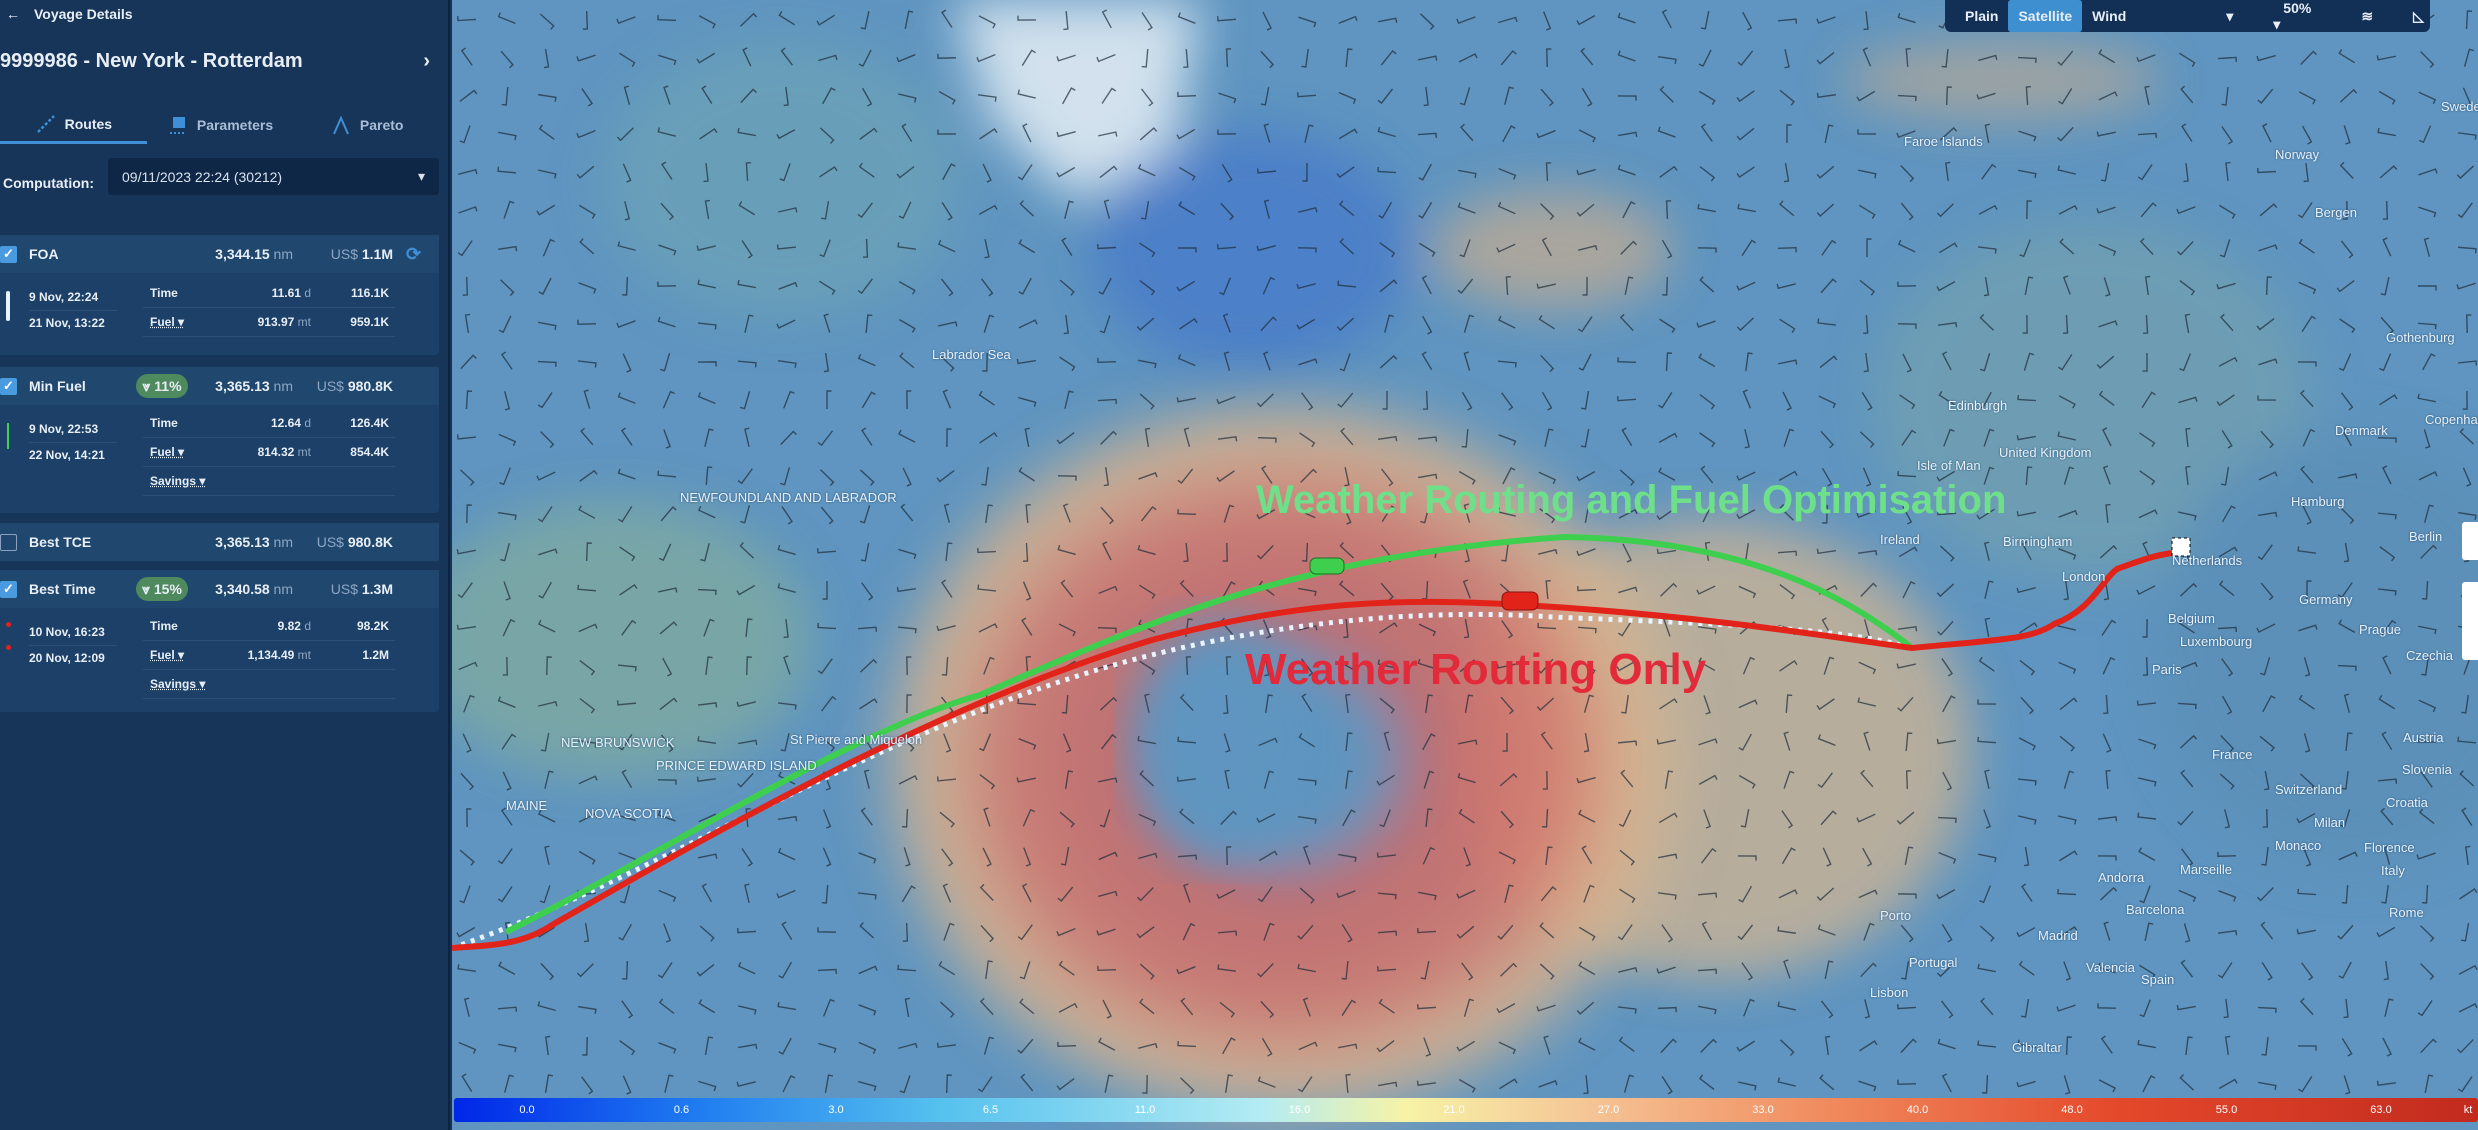 This screenshot has width=2478, height=1130. What do you see at coordinates (73, 298) in the screenshot?
I see `route-start: 9 Nov, 22:24` at bounding box center [73, 298].